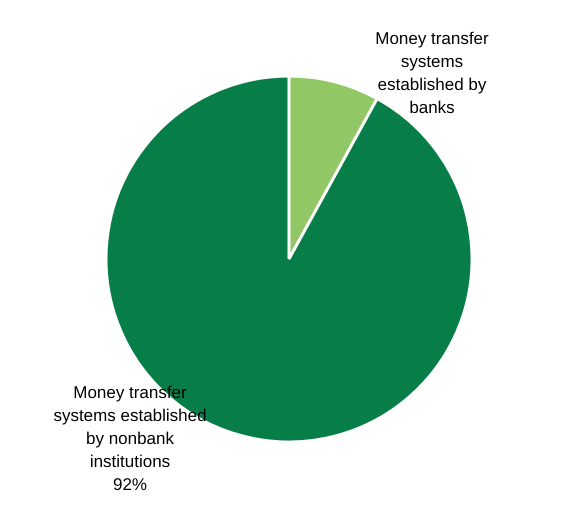 This screenshot has height=508, width=572. I want to click on slice-label: Money transfer systems established by banks, so click(432, 73).